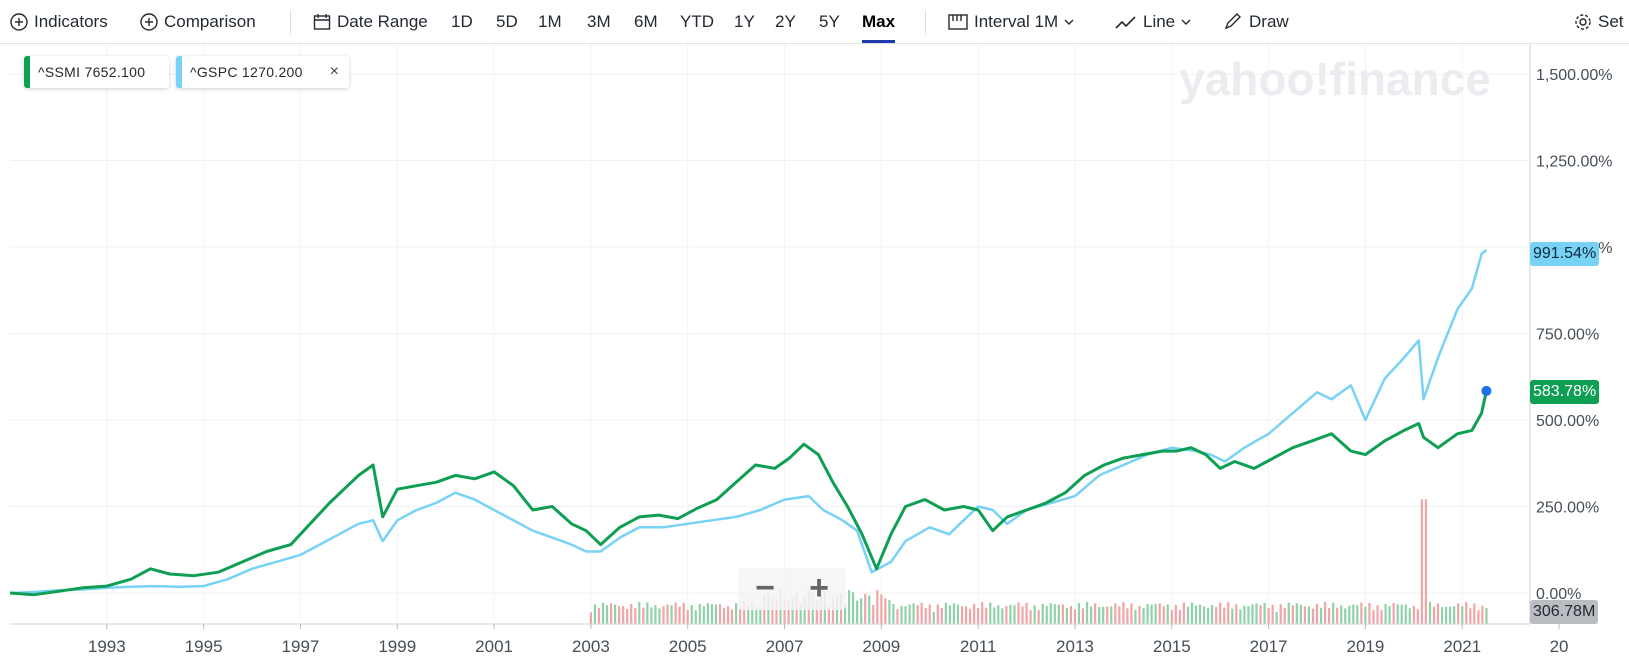  What do you see at coordinates (262, 72) in the screenshot?
I see `legend-chip-gspc: ^GSPC 1270.200 ×` at bounding box center [262, 72].